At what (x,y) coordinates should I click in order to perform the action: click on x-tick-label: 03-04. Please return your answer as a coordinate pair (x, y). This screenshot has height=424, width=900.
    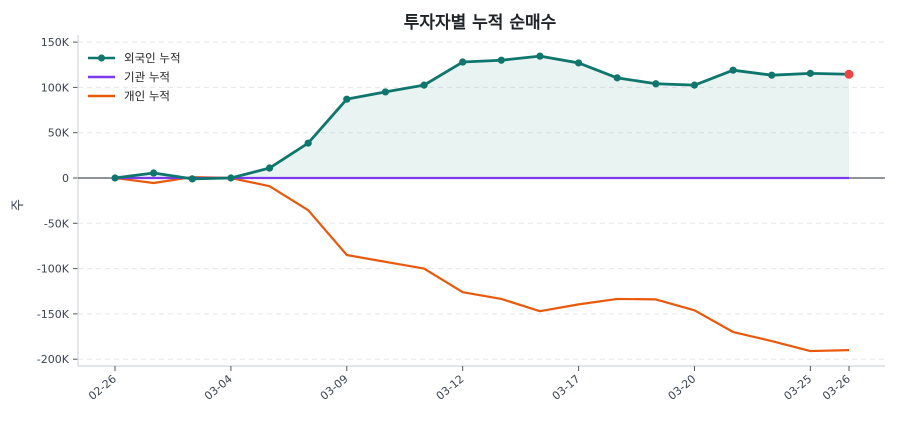
    Looking at the image, I should click on (218, 387).